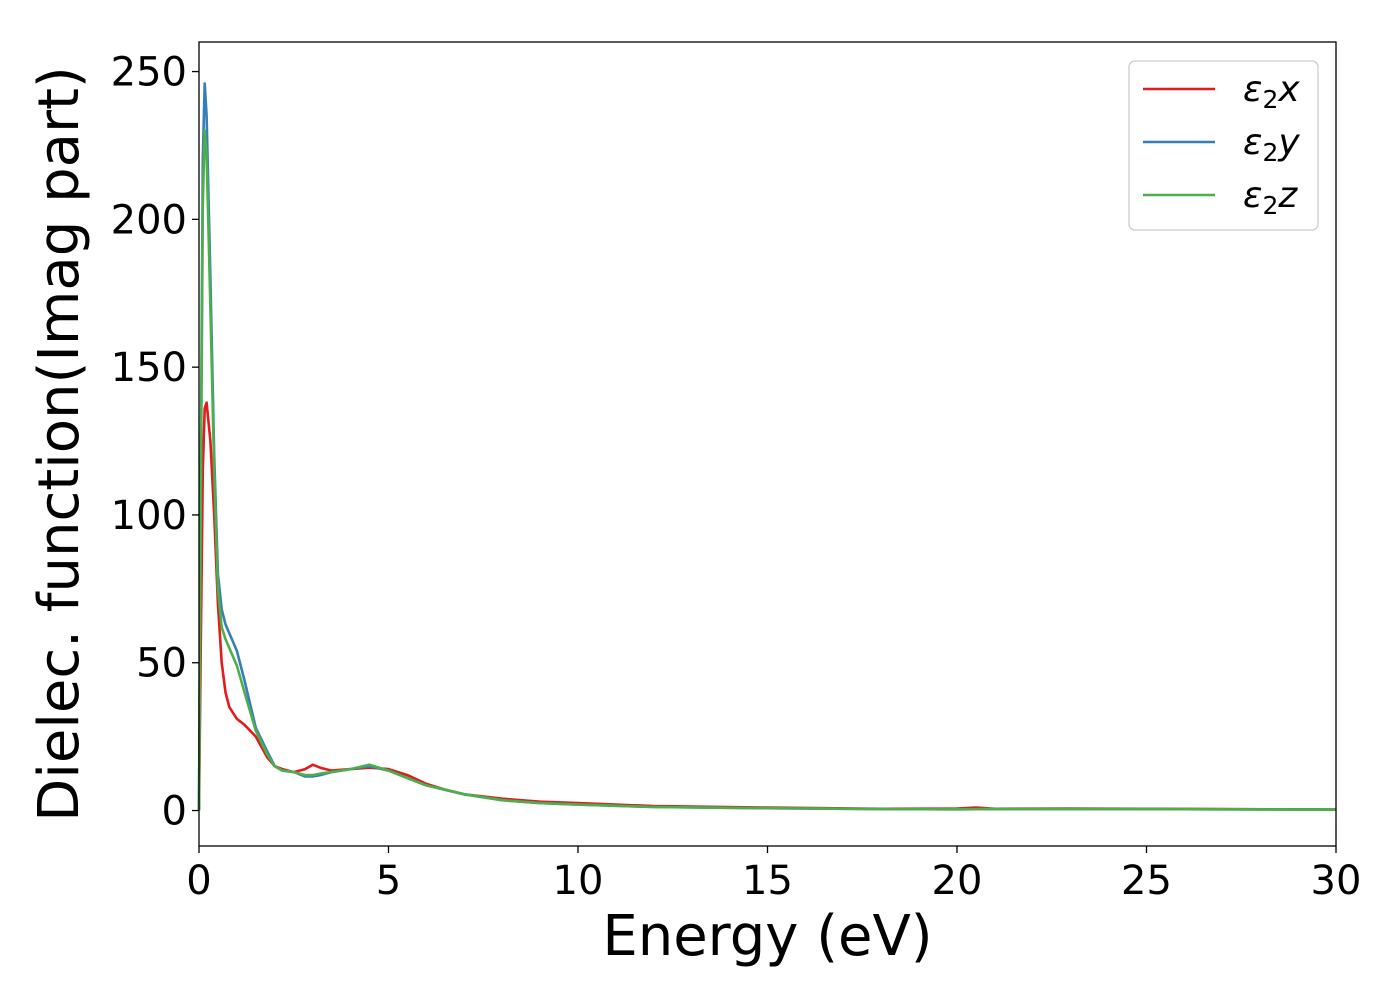  Describe the element at coordinates (149, 73) in the screenshot. I see `y-tick-label: 250` at that location.